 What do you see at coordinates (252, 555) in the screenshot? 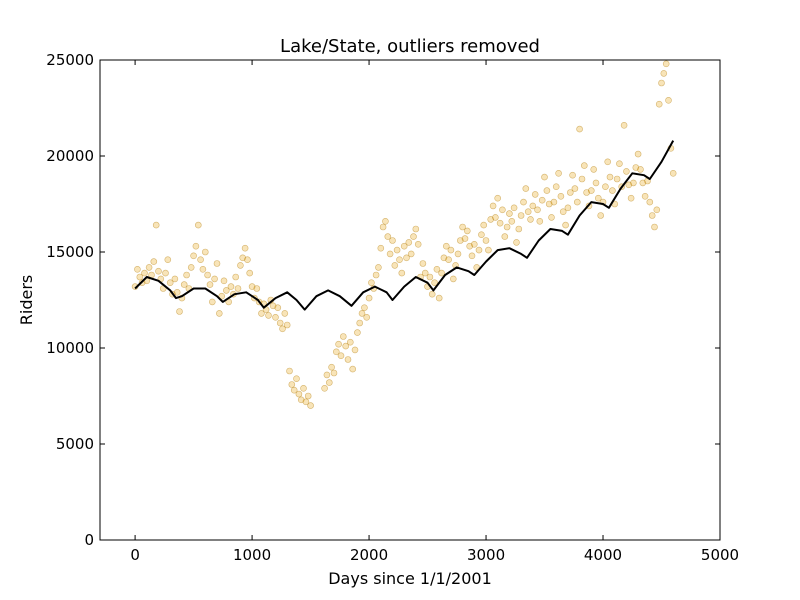
I see `x-tick-label: 1000` at bounding box center [252, 555].